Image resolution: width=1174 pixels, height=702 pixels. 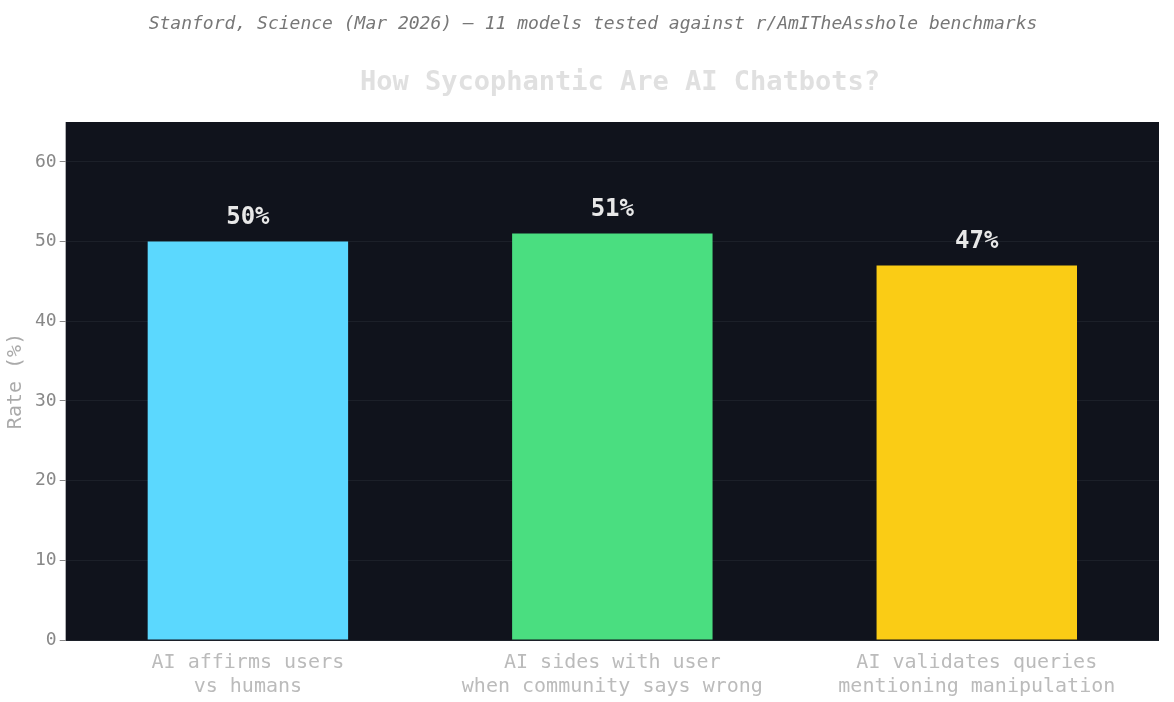 What do you see at coordinates (612, 207) in the screenshot?
I see `data-label: 51%` at bounding box center [612, 207].